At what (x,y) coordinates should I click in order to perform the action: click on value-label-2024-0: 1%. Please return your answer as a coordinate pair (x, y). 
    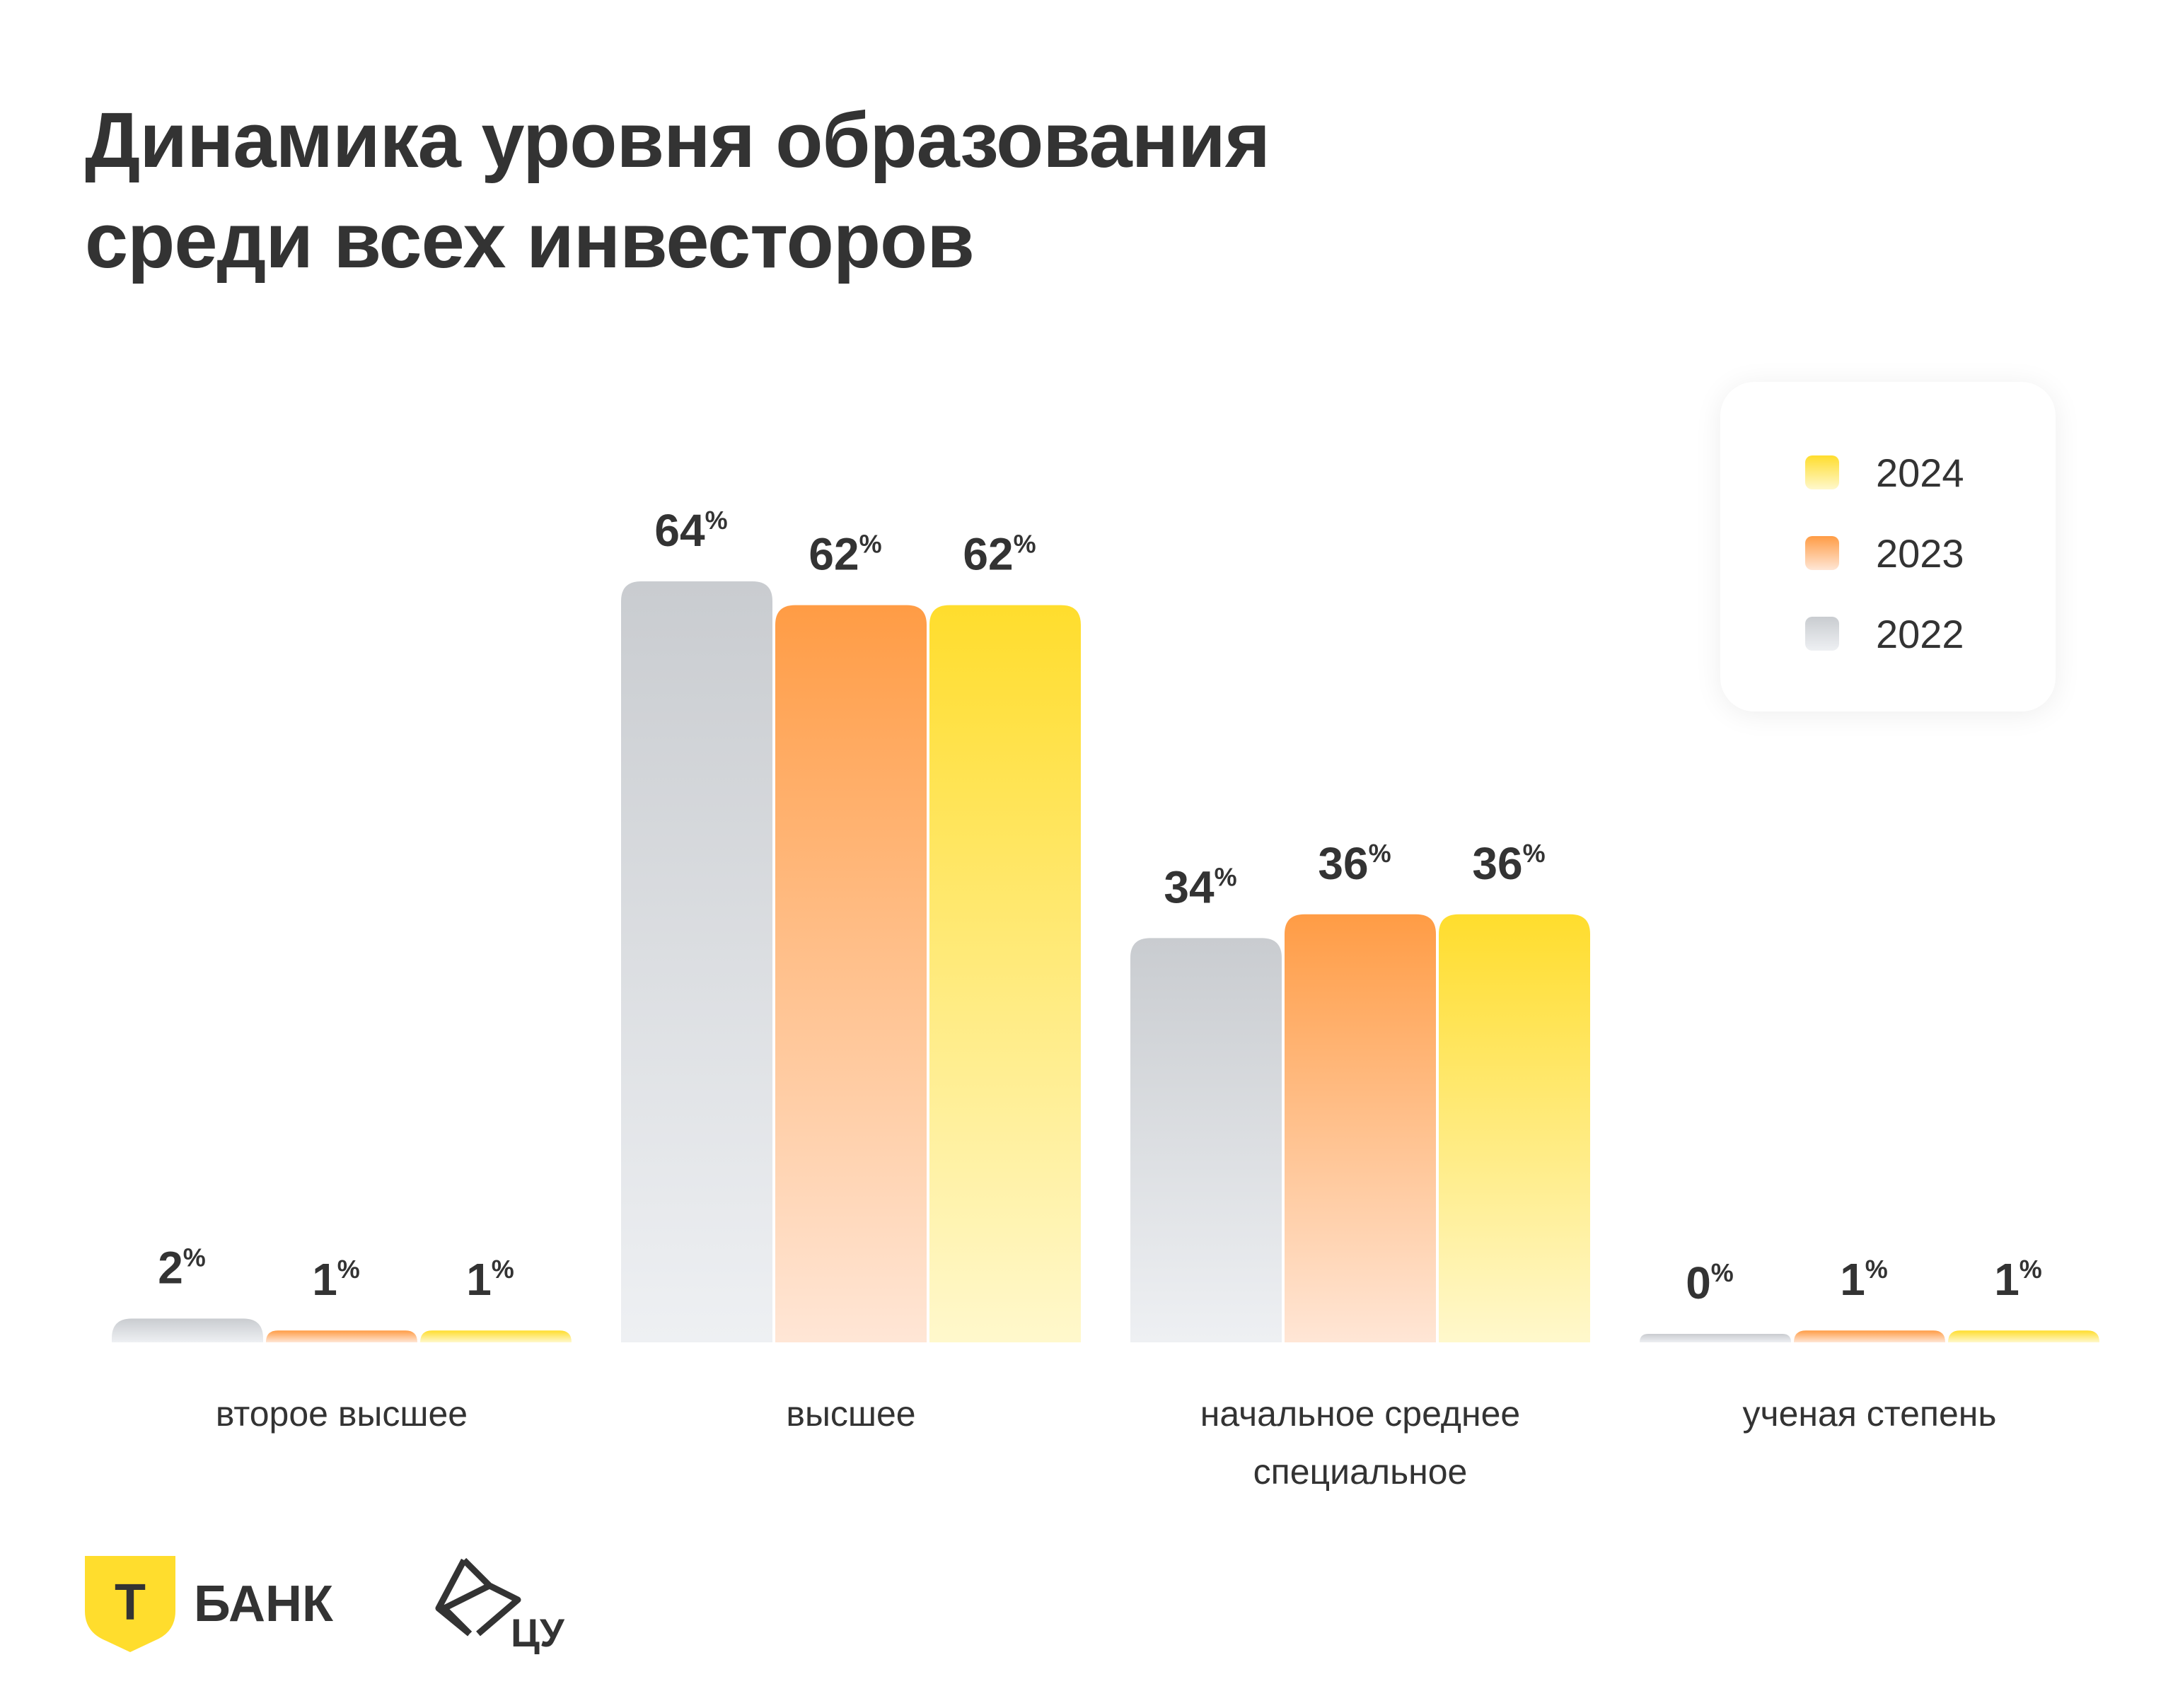
    Looking at the image, I should click on (490, 1279).